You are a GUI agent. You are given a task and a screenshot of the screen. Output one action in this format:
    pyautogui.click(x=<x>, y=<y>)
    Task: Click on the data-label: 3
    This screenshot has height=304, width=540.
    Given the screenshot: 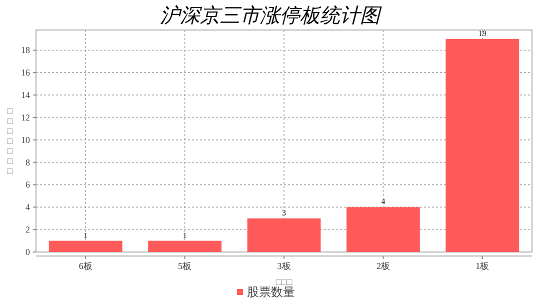 What is the action you would take?
    pyautogui.click(x=284, y=213)
    